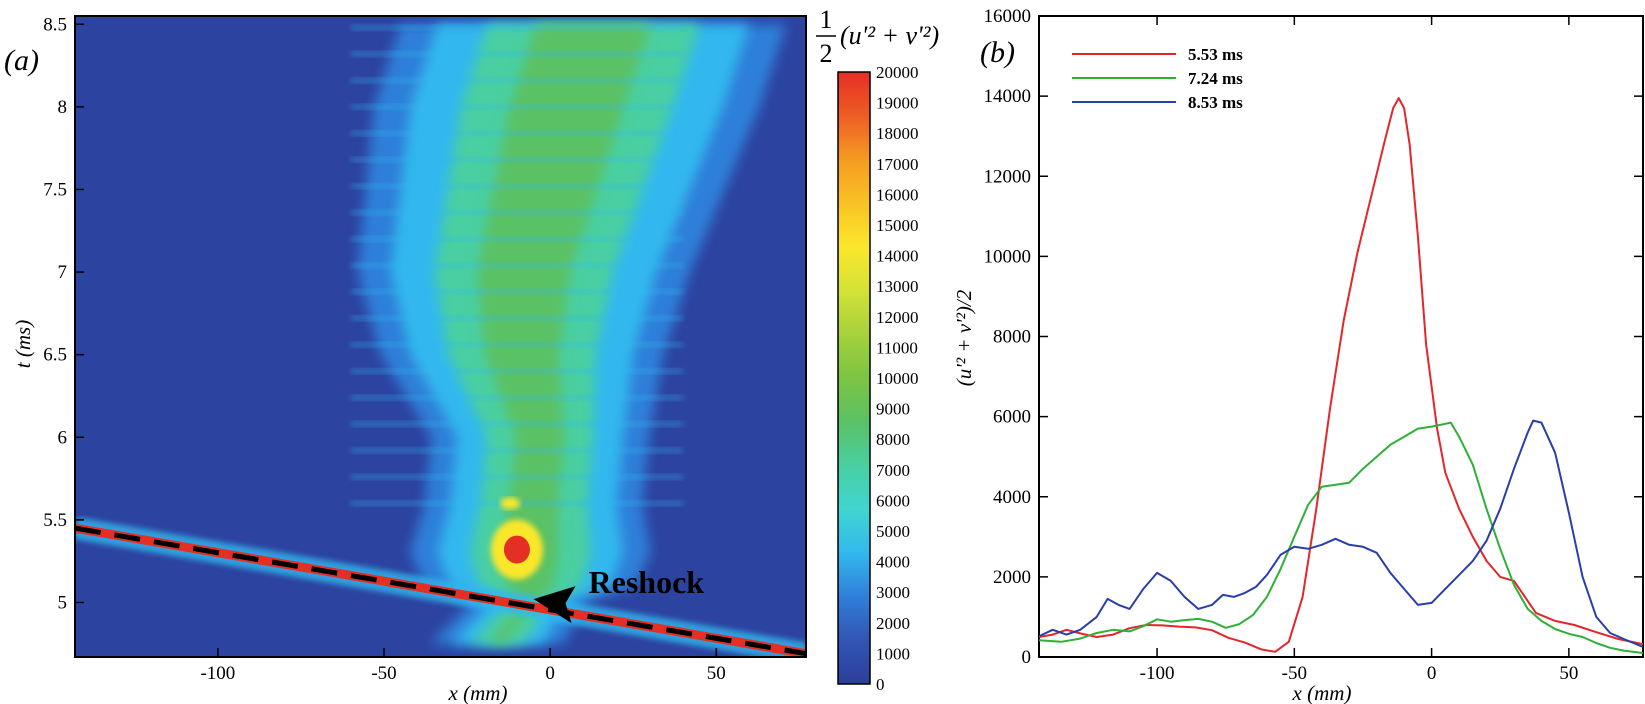 This screenshot has height=704, width=1645. What do you see at coordinates (897, 133) in the screenshot?
I see `colorbar-tick-label: 18000` at bounding box center [897, 133].